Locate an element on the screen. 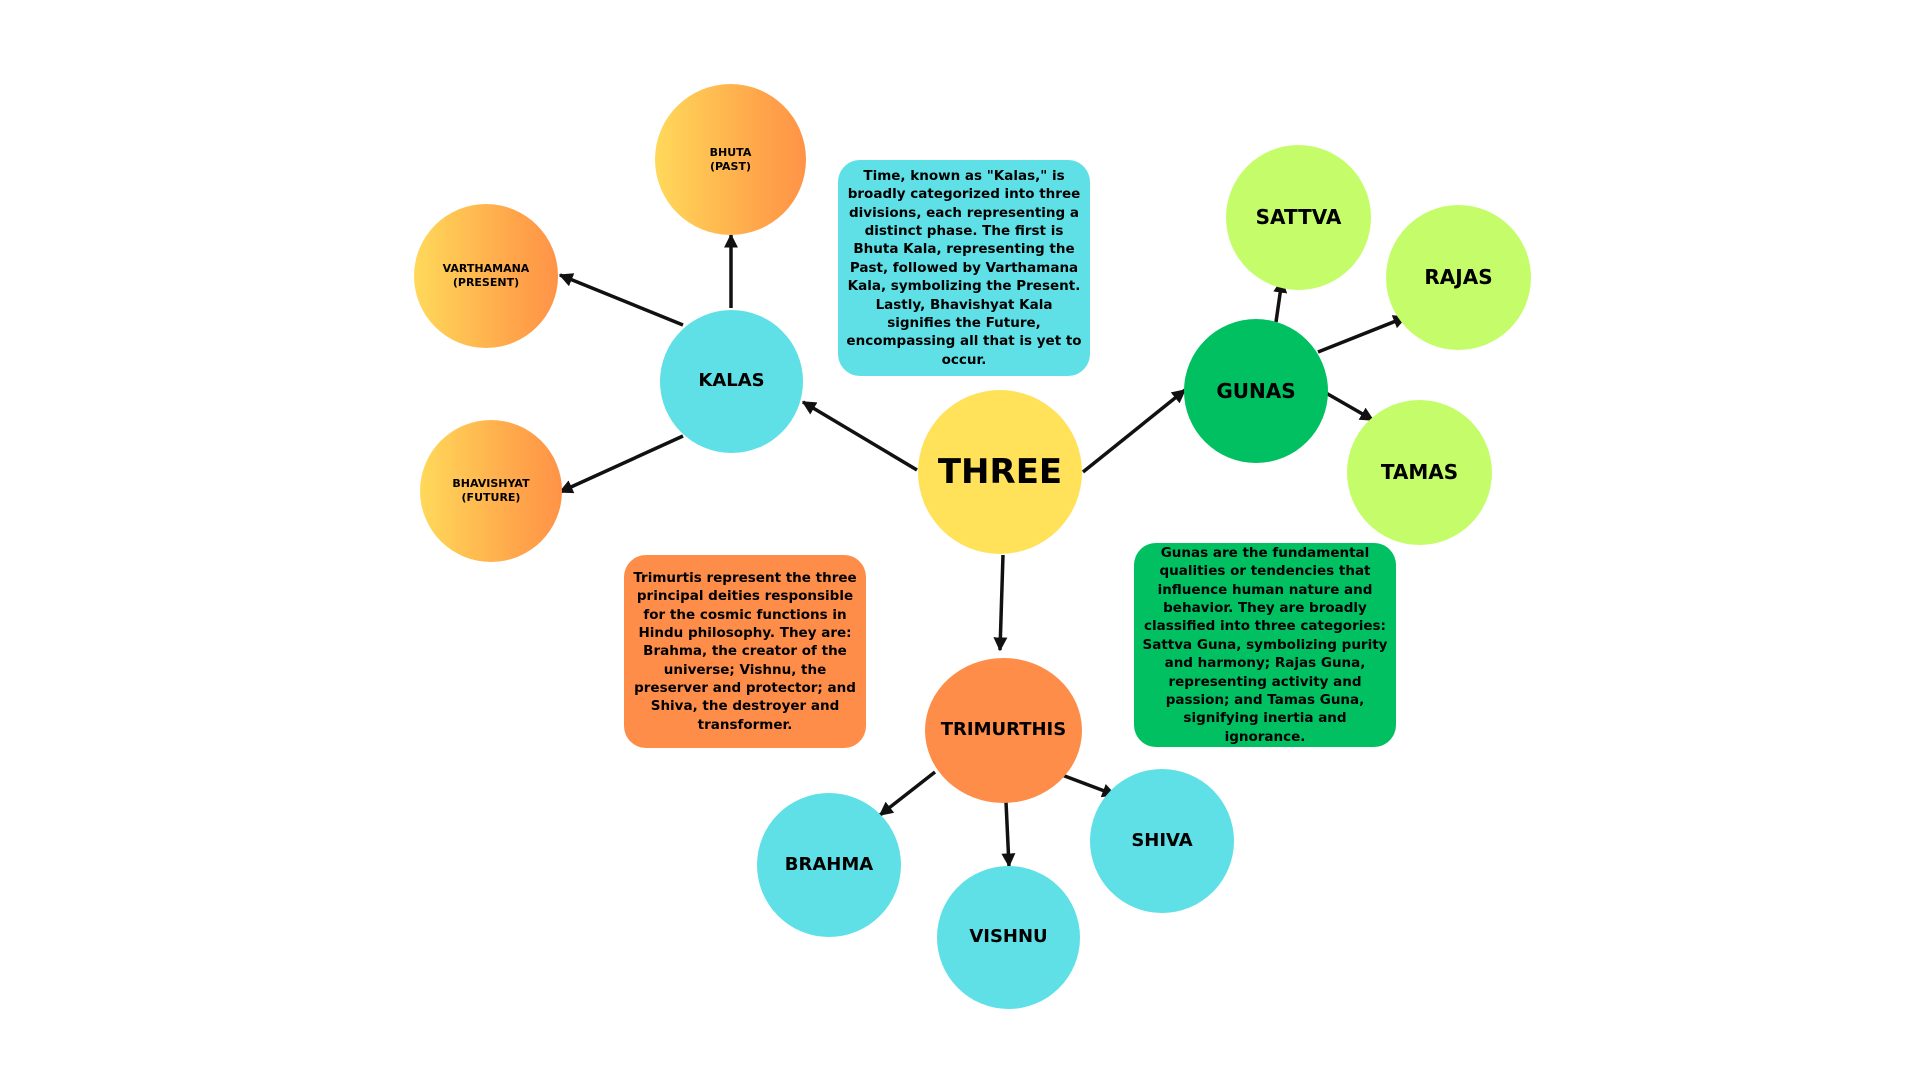  node-trimurthis-label: TRIMURTHIS is located at coordinates (1003, 730).